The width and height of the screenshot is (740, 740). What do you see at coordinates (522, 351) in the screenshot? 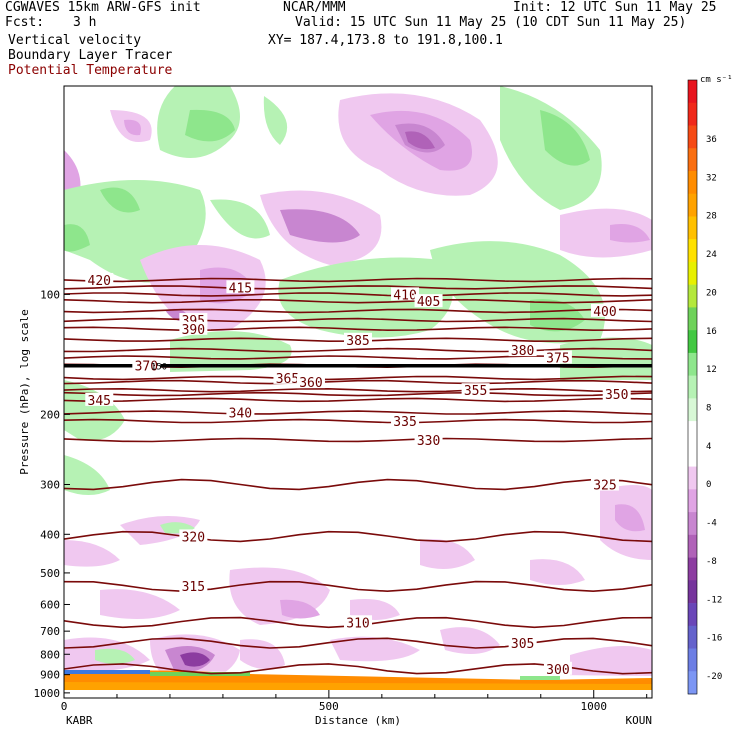
I see `theta-contour-label: 380` at bounding box center [522, 351].